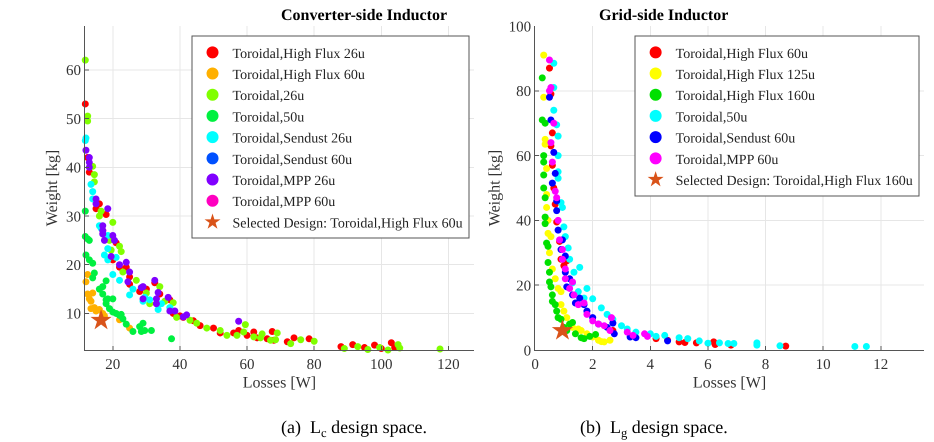 This screenshot has height=442, width=934. I want to click on x-tick-label: 2, so click(592, 365).